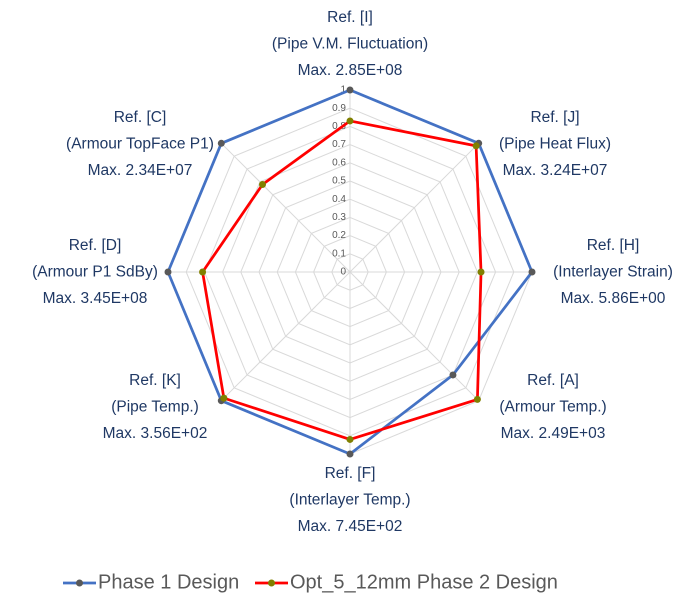  What do you see at coordinates (613, 245) in the screenshot?
I see `category-label: Ref. [H]` at bounding box center [613, 245].